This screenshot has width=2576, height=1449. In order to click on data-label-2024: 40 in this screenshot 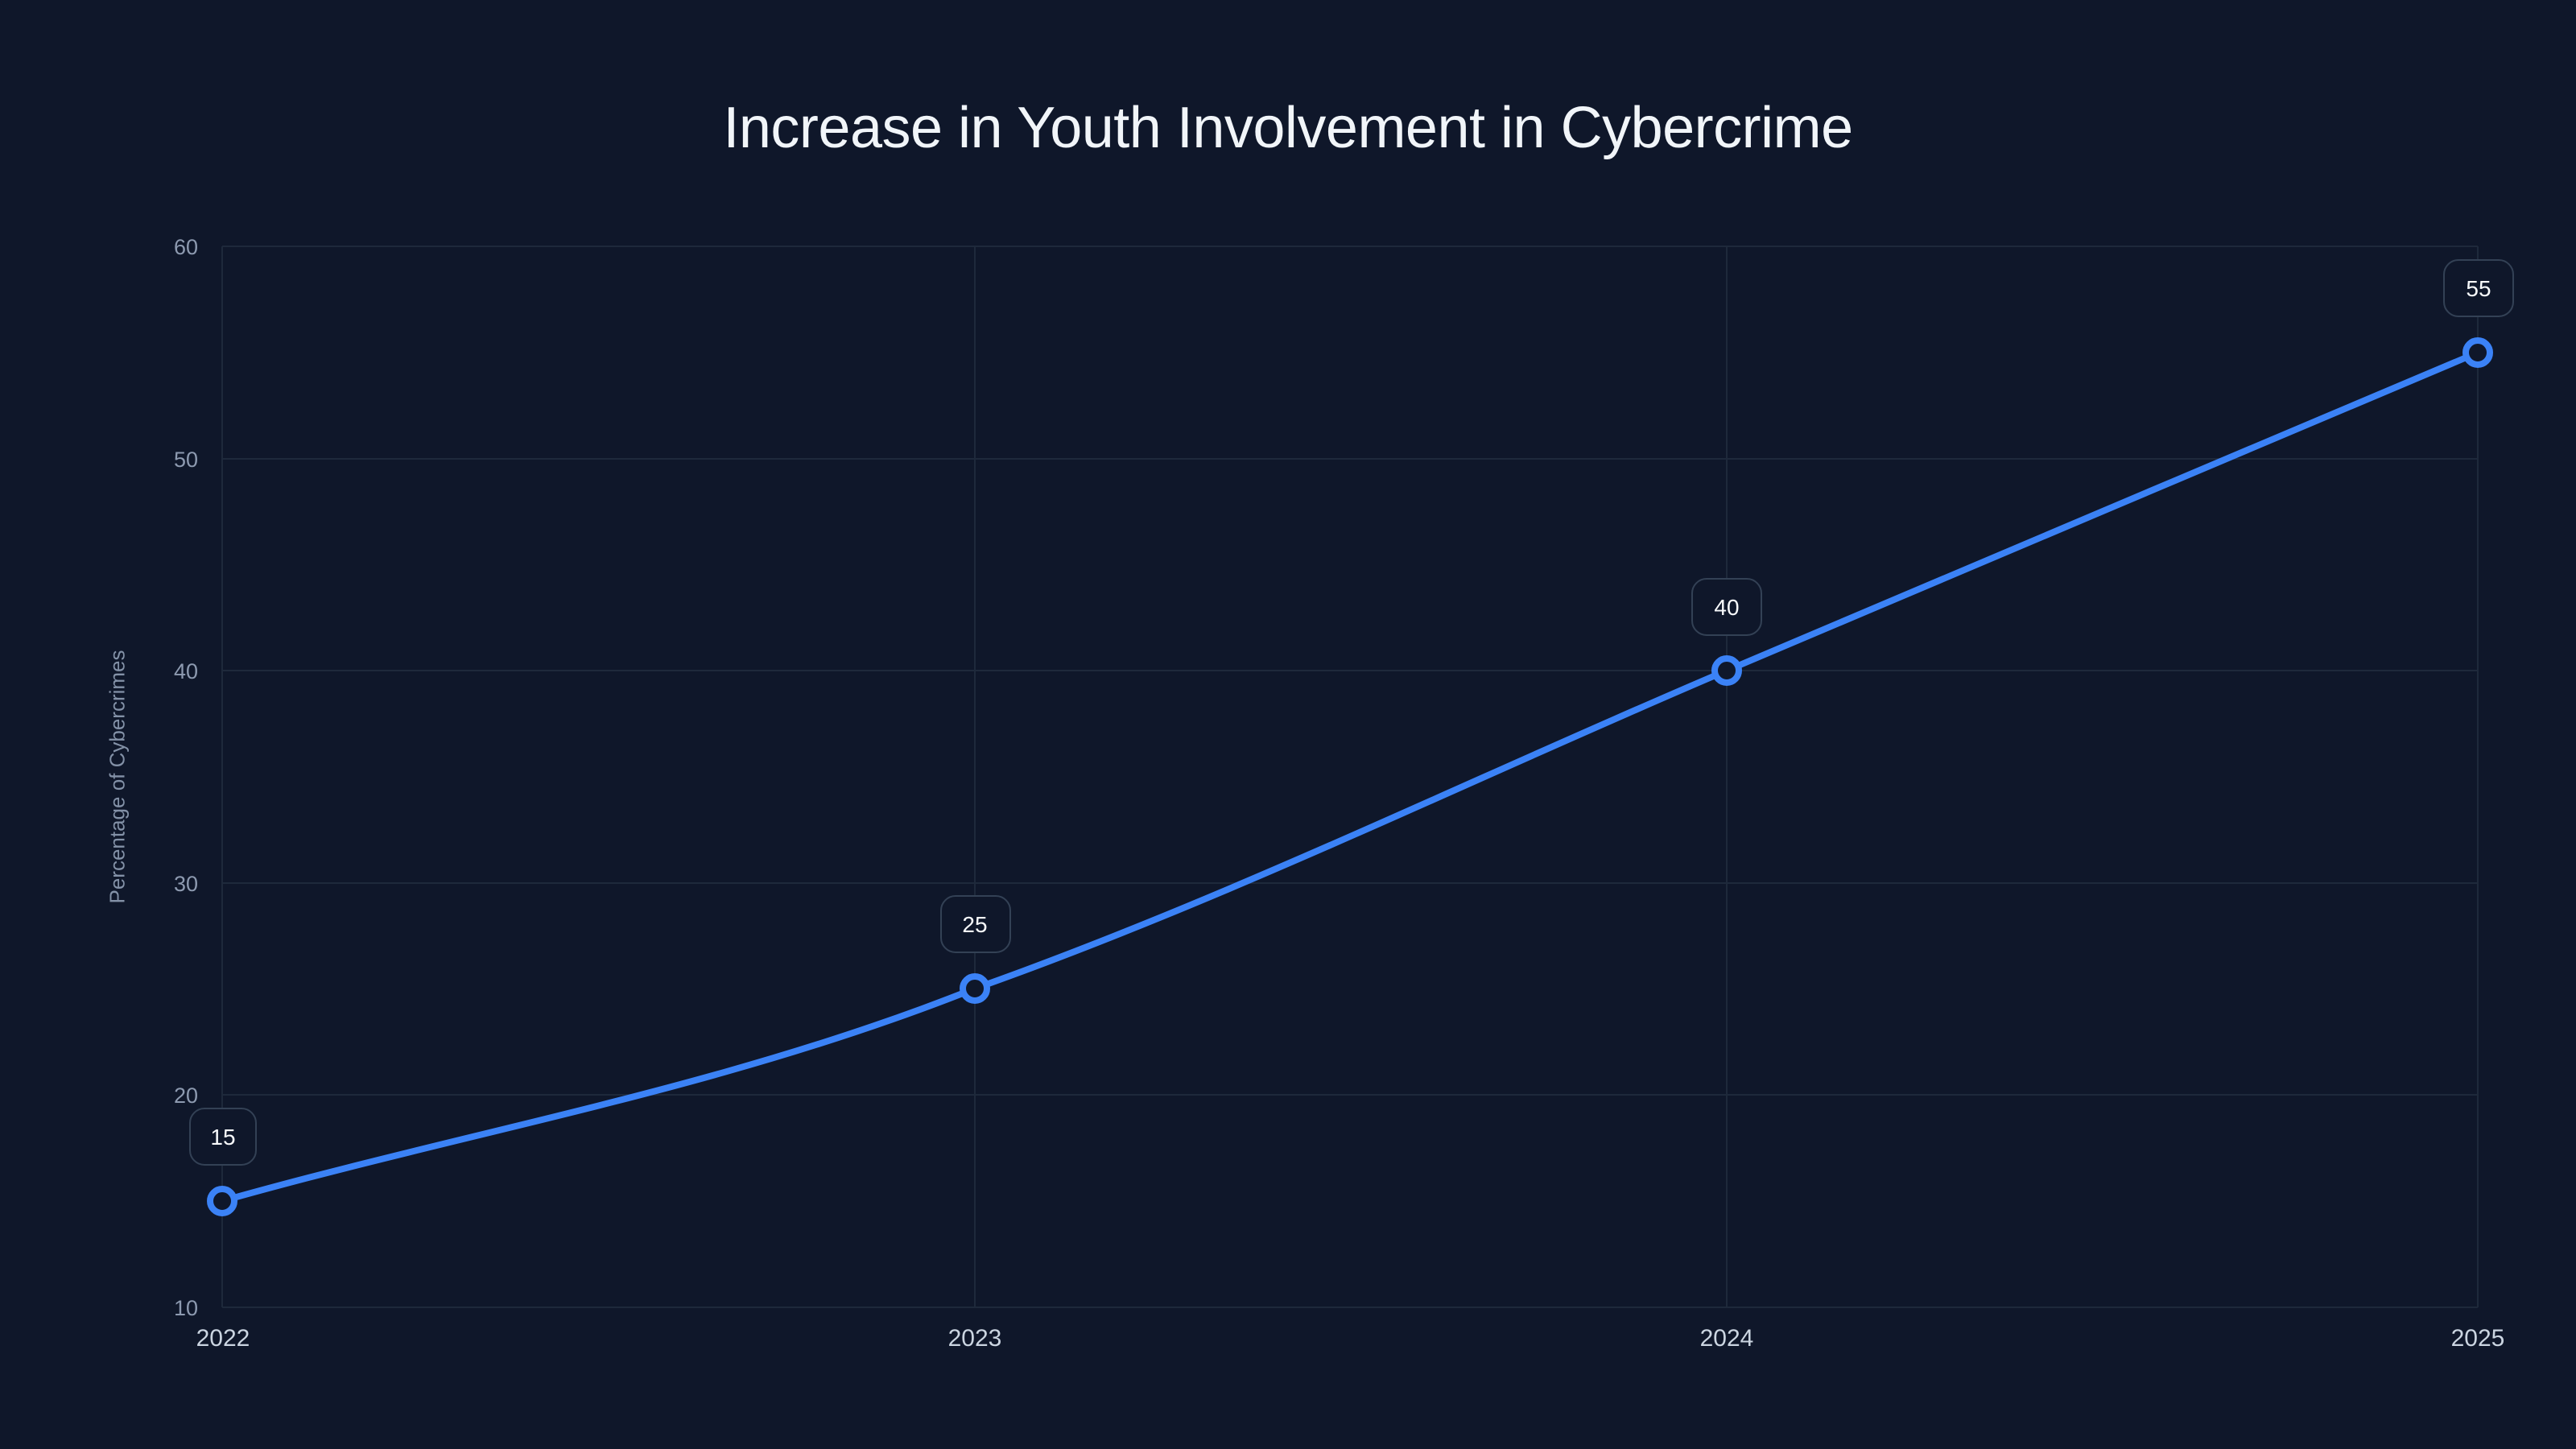, I will do `click(1726, 607)`.